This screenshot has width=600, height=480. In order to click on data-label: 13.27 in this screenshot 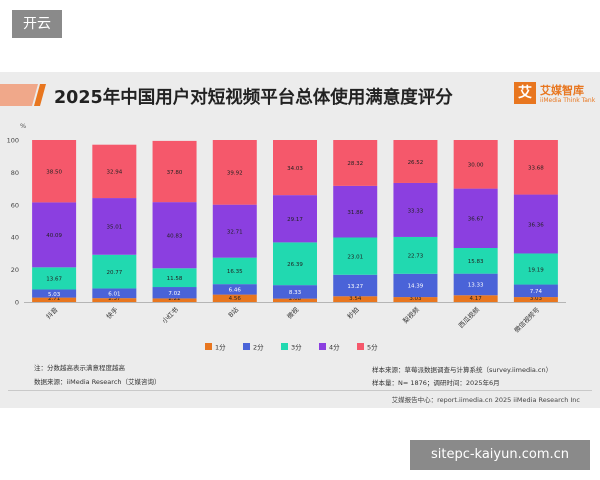, I will do `click(355, 287)`.